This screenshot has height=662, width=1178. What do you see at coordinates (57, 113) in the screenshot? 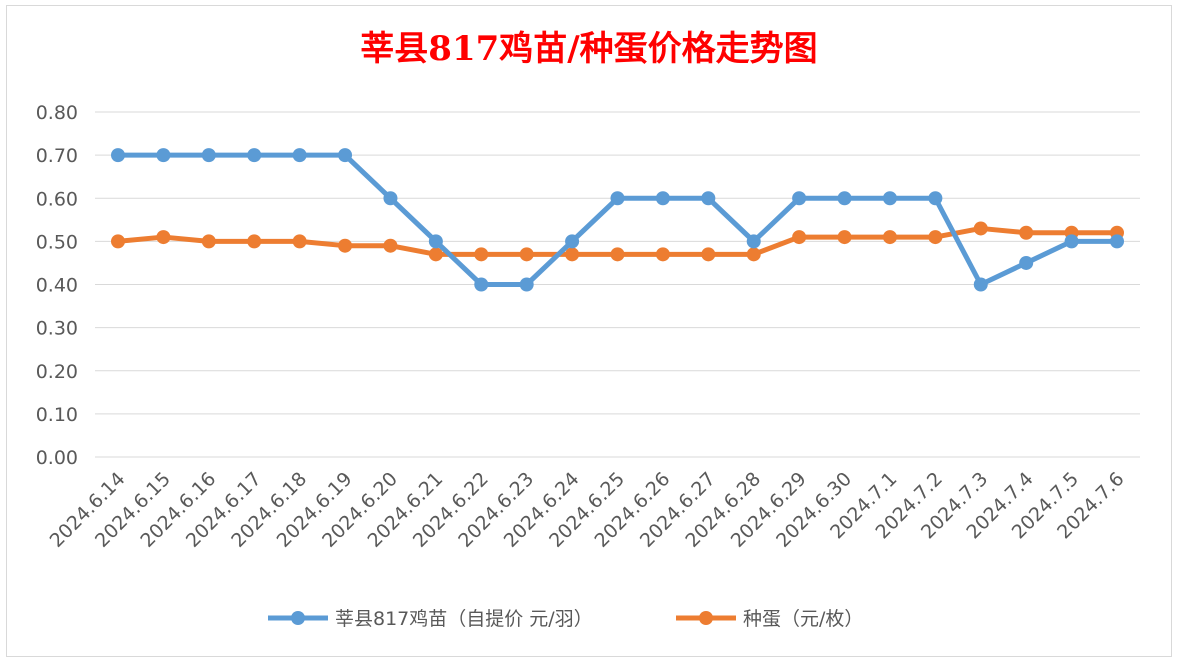
I see `y-tick-label: 0.80` at bounding box center [57, 113].